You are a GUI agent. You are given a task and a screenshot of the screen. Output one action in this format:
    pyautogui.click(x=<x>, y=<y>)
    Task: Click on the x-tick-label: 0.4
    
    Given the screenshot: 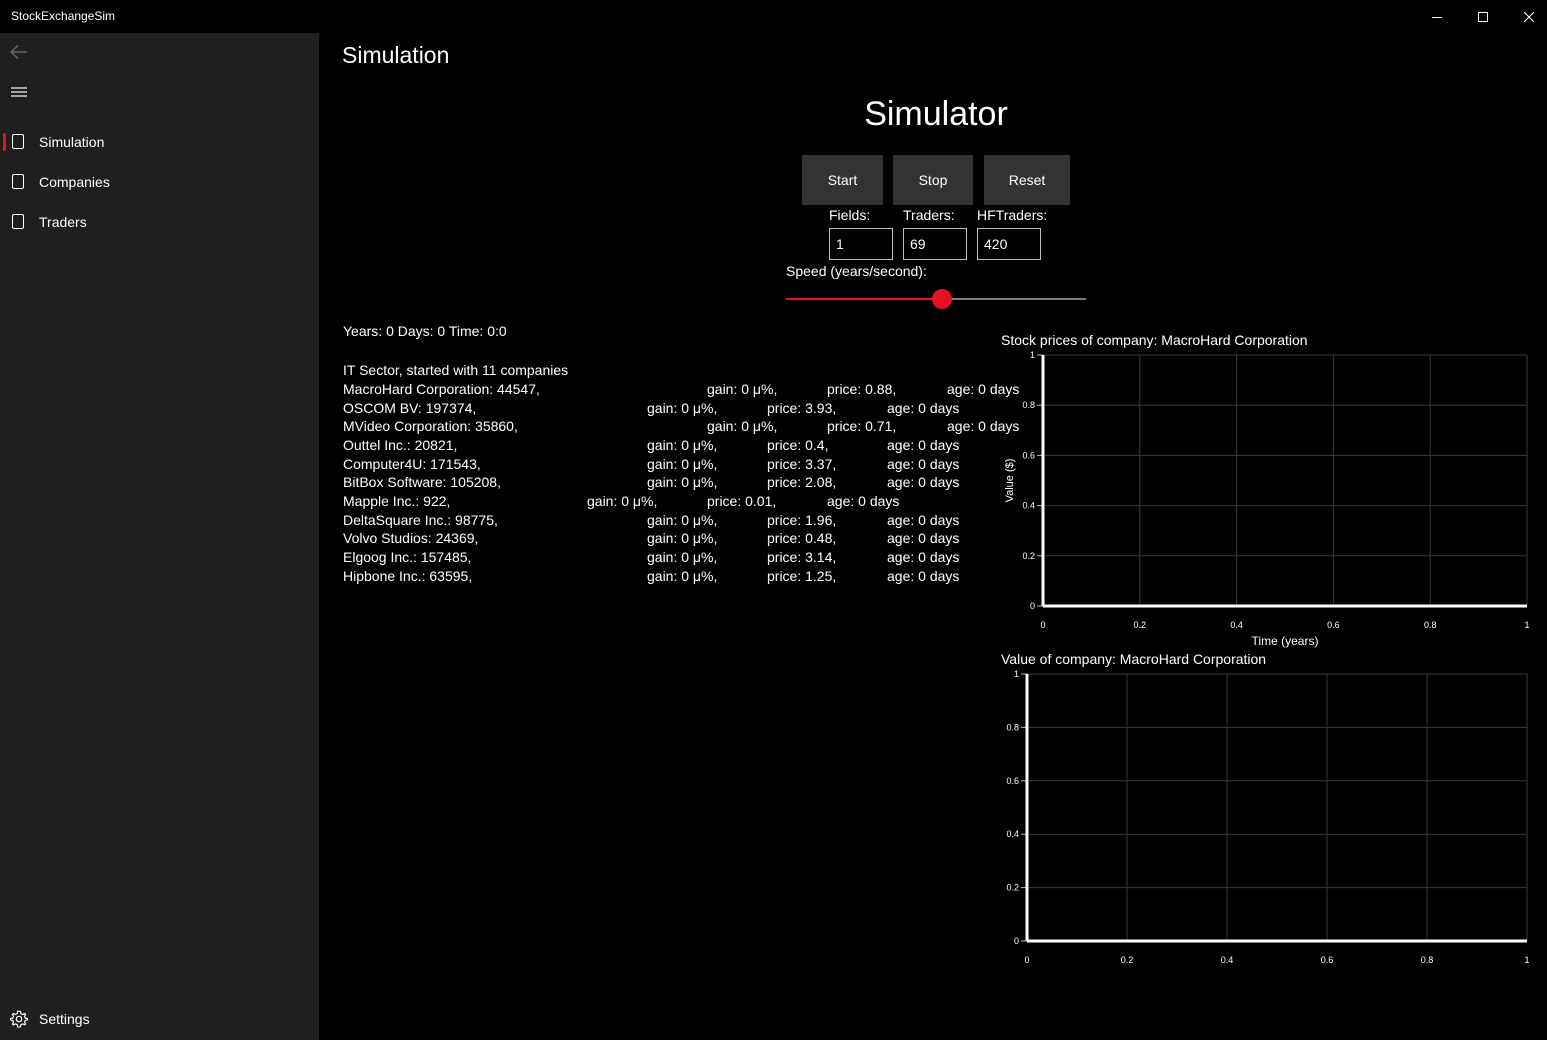 What is the action you would take?
    pyautogui.click(x=1227, y=960)
    